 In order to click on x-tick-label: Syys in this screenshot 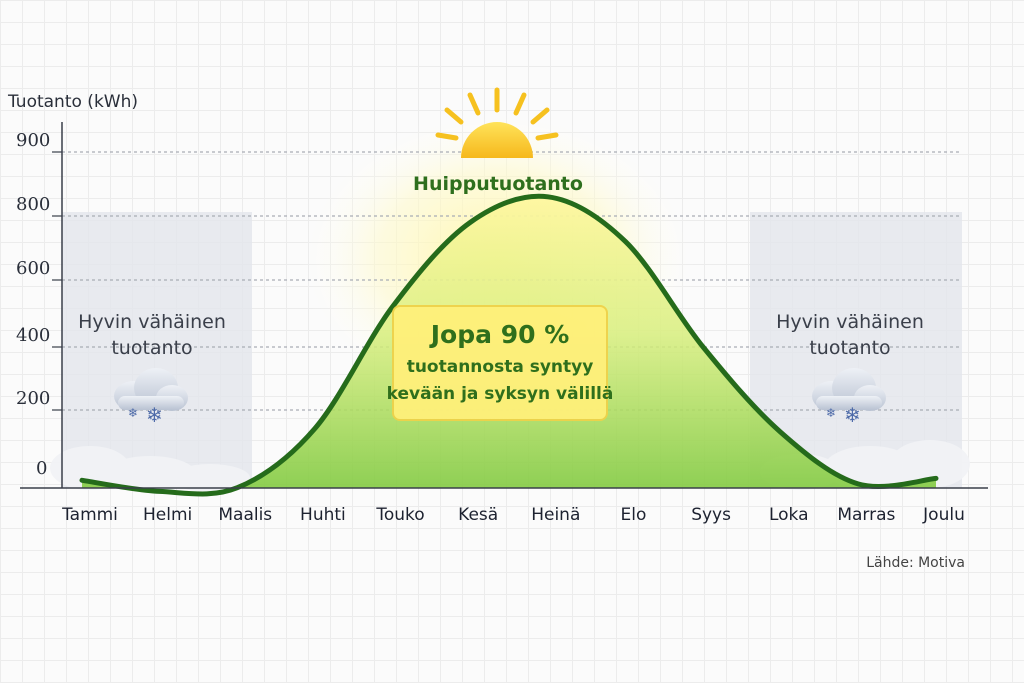, I will do `click(711, 515)`.